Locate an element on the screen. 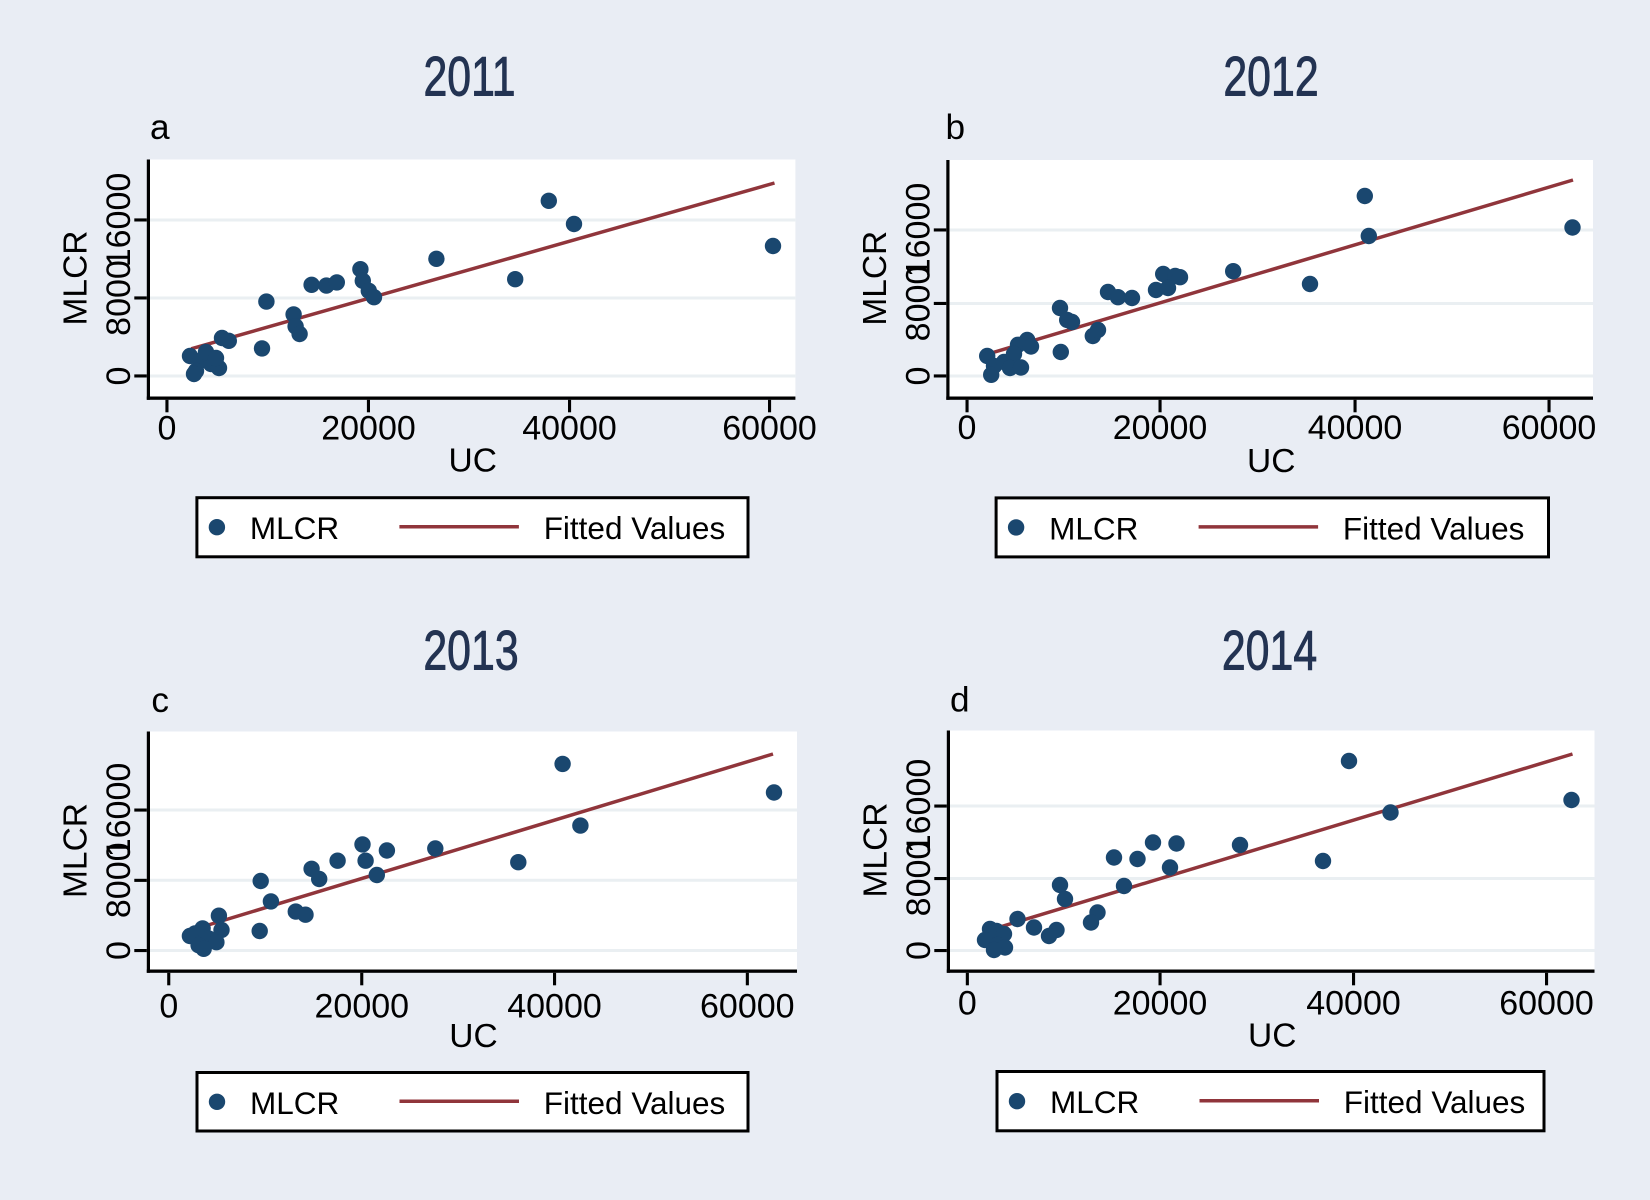 The width and height of the screenshot is (1650, 1200). svg-text: c is located at coordinates (160, 700).